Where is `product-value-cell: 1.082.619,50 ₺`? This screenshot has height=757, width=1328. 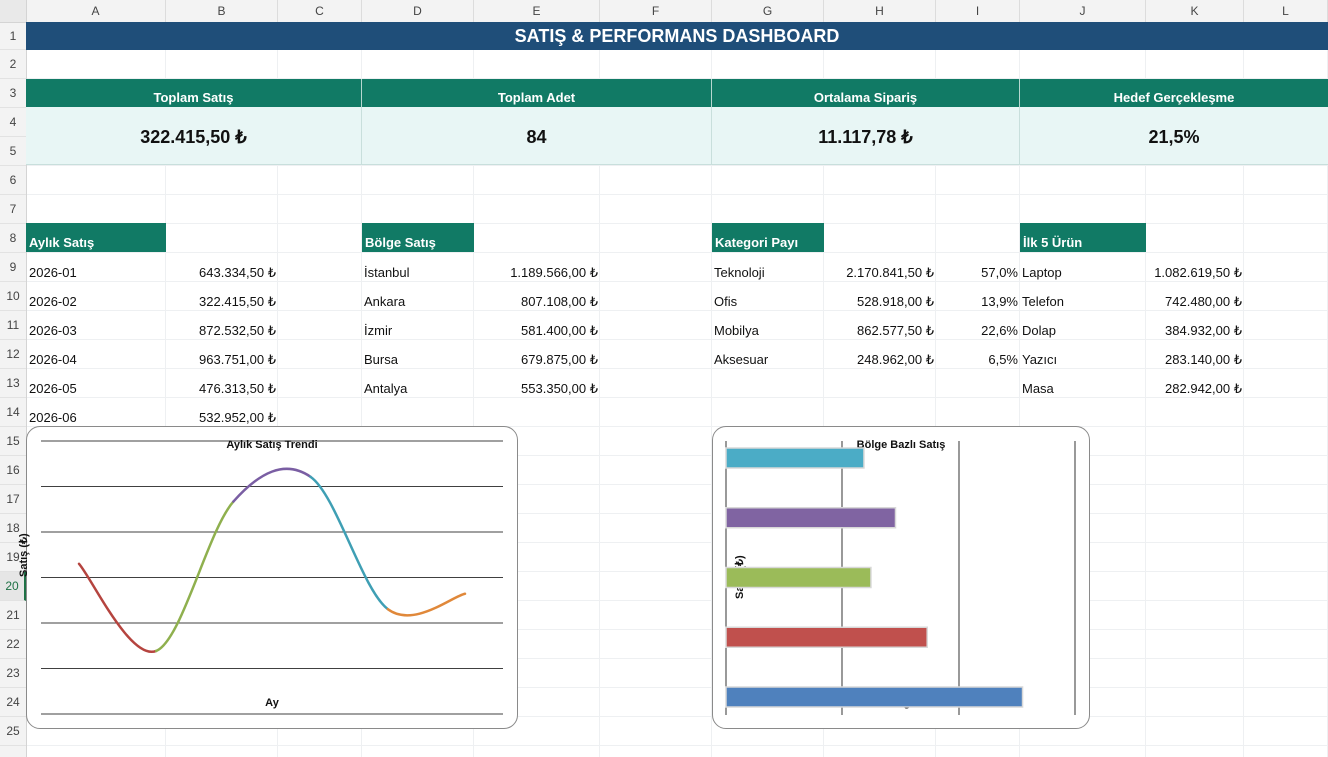
product-value-cell: 1.082.619,50 ₺ is located at coordinates (1198, 272).